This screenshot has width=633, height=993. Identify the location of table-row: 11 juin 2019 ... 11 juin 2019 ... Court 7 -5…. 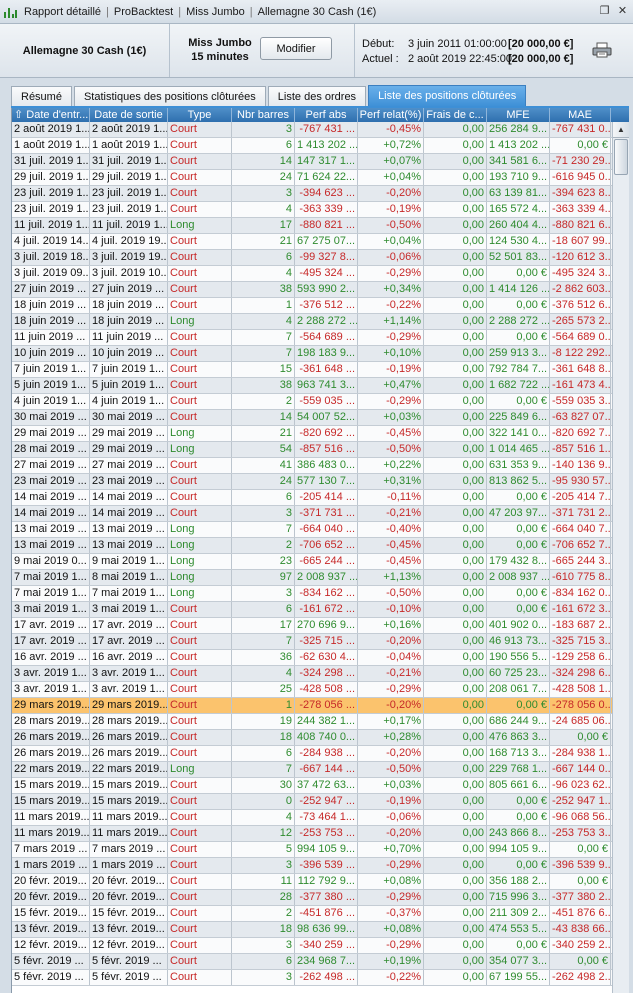
(320, 338).